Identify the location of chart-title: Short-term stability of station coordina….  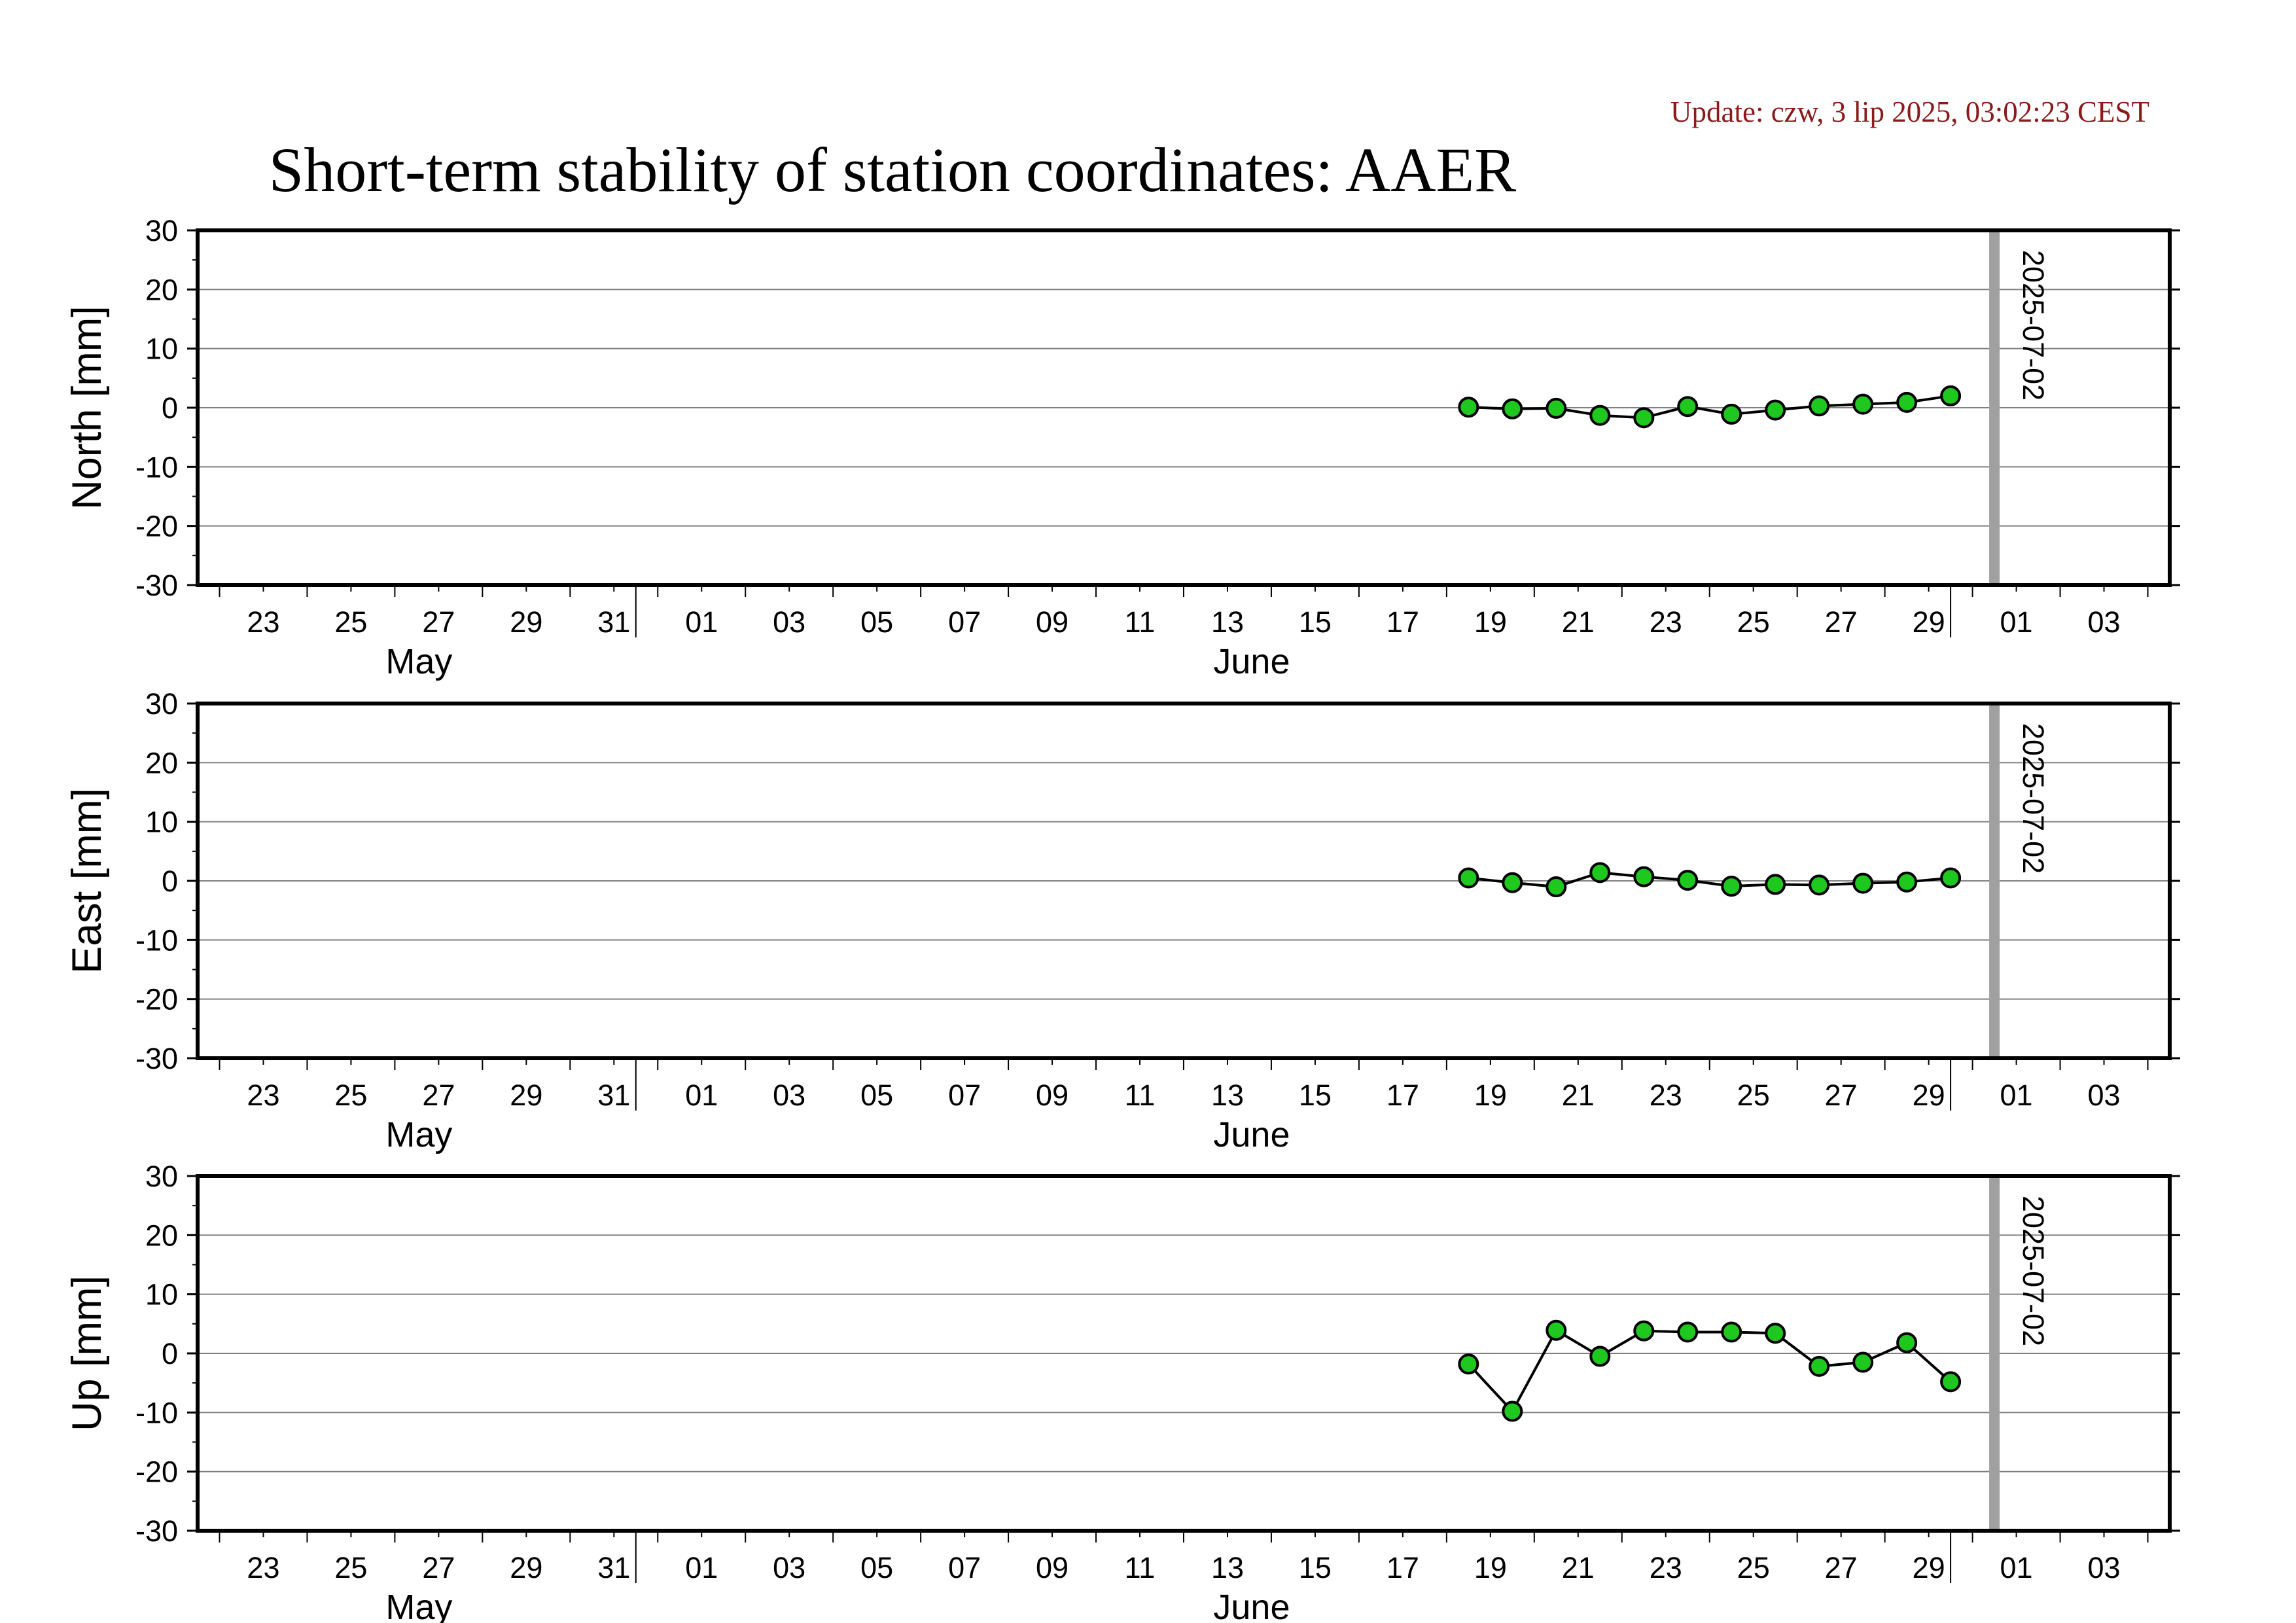
(893, 170).